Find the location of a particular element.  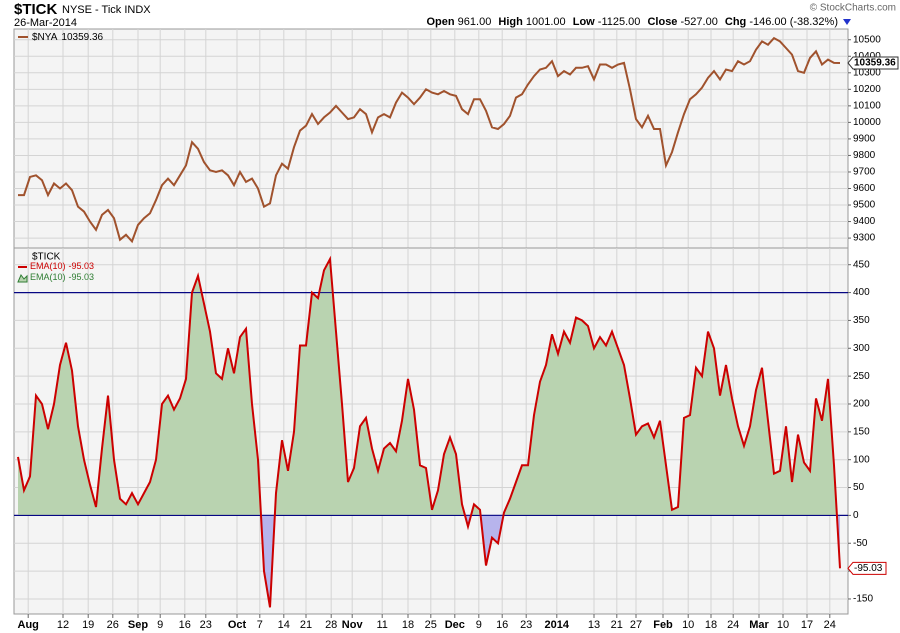

quote-value: 1001.00 is located at coordinates (546, 22).